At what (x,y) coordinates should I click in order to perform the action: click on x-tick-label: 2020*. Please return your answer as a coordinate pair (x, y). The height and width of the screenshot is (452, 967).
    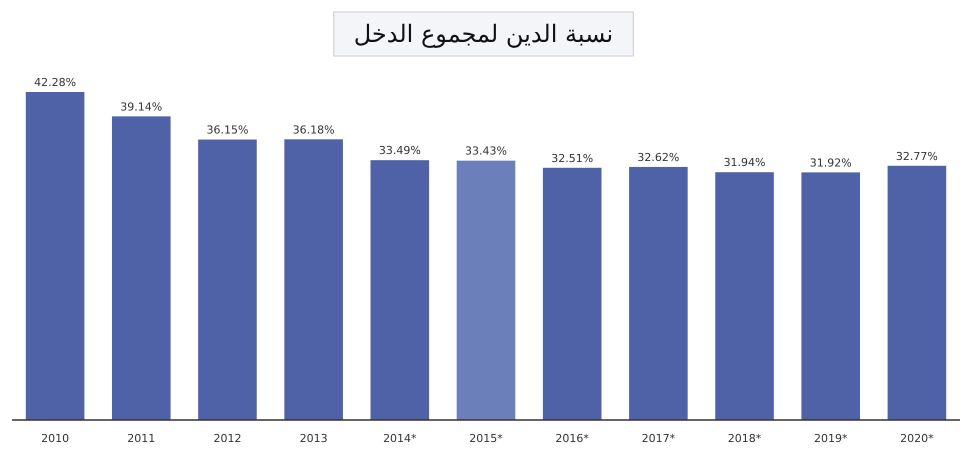
    Looking at the image, I should click on (917, 438).